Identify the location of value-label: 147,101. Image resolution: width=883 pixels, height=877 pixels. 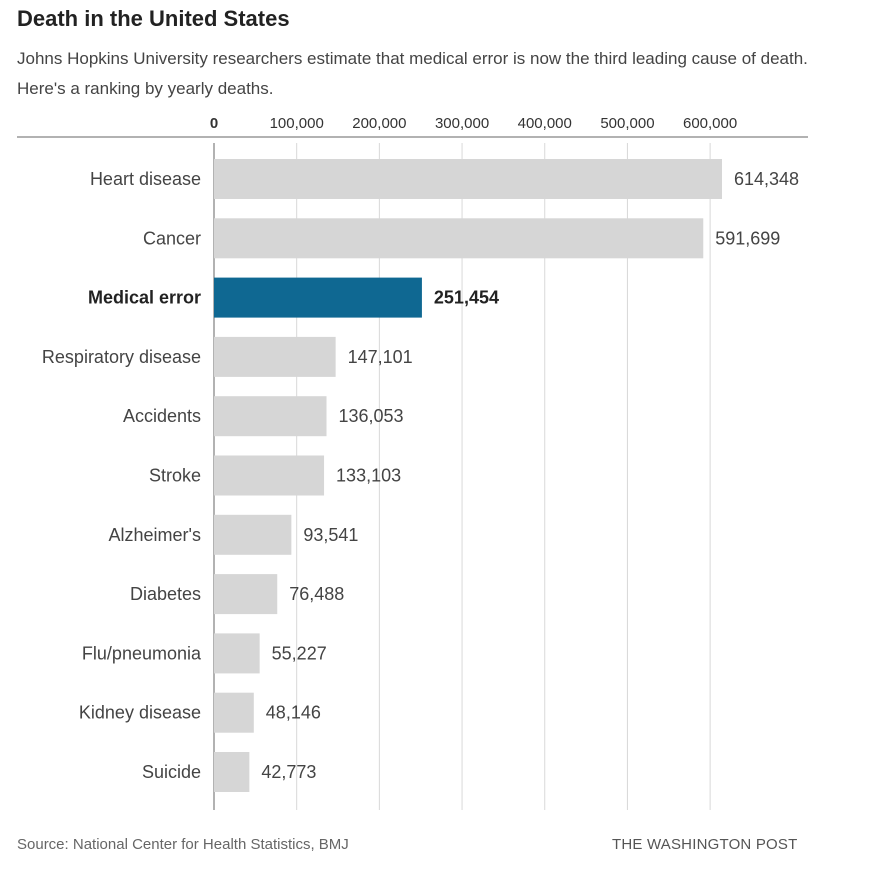
(380, 357).